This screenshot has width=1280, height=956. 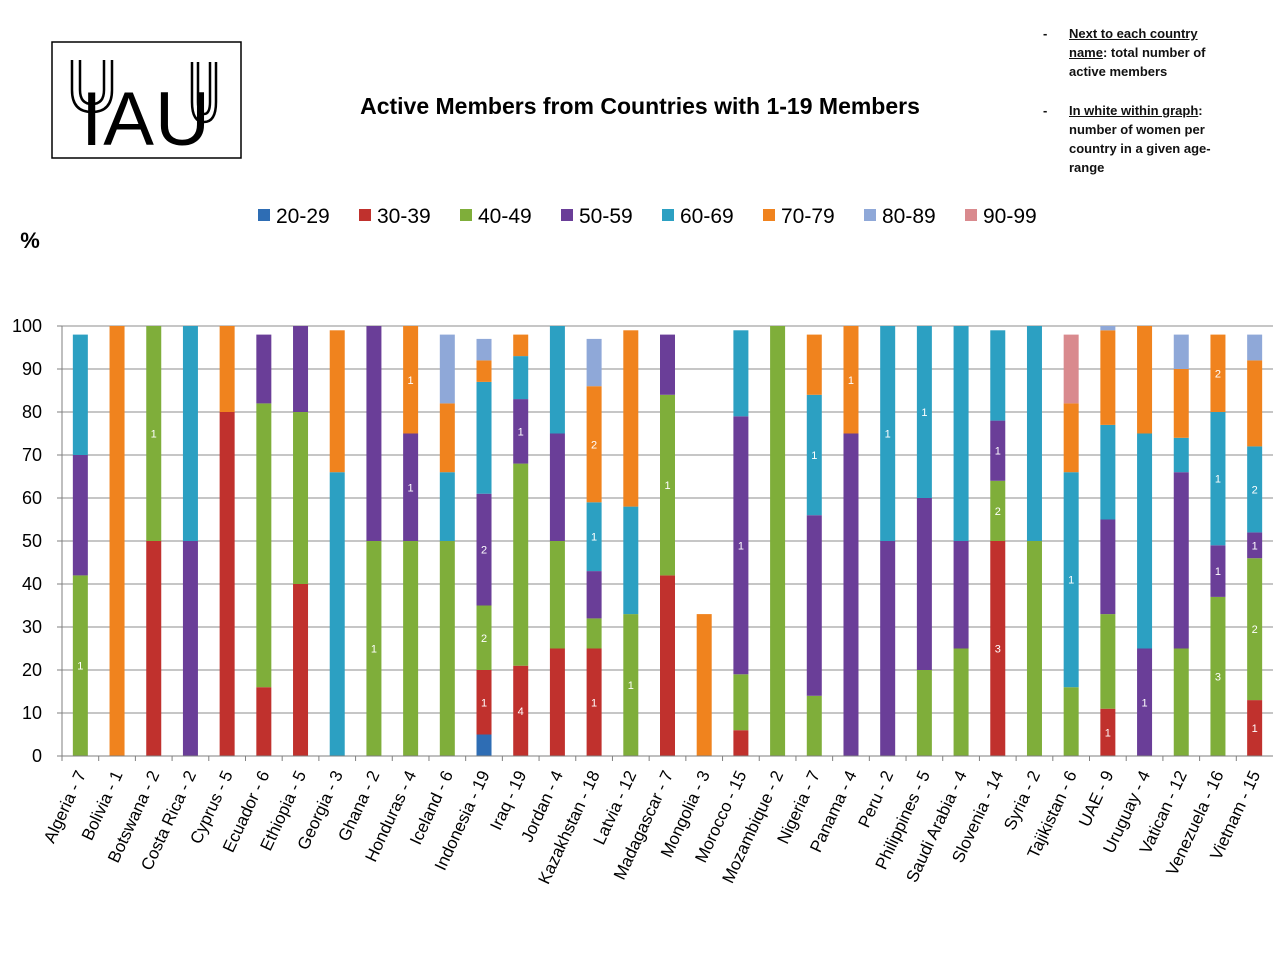 What do you see at coordinates (1010, 216) in the screenshot?
I see `legend-label: 90-99` at bounding box center [1010, 216].